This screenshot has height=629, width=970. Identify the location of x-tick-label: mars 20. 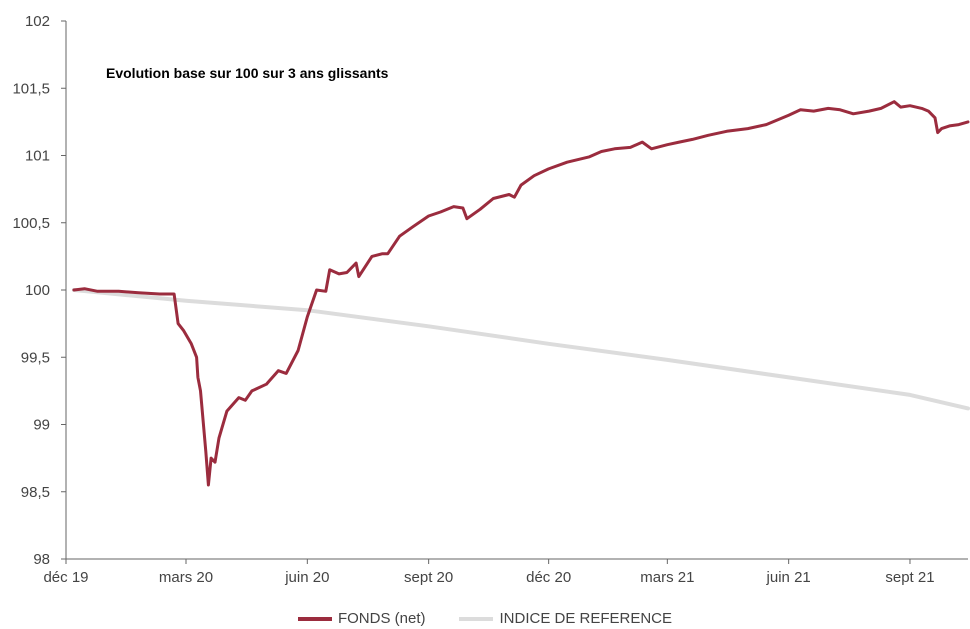
(186, 577).